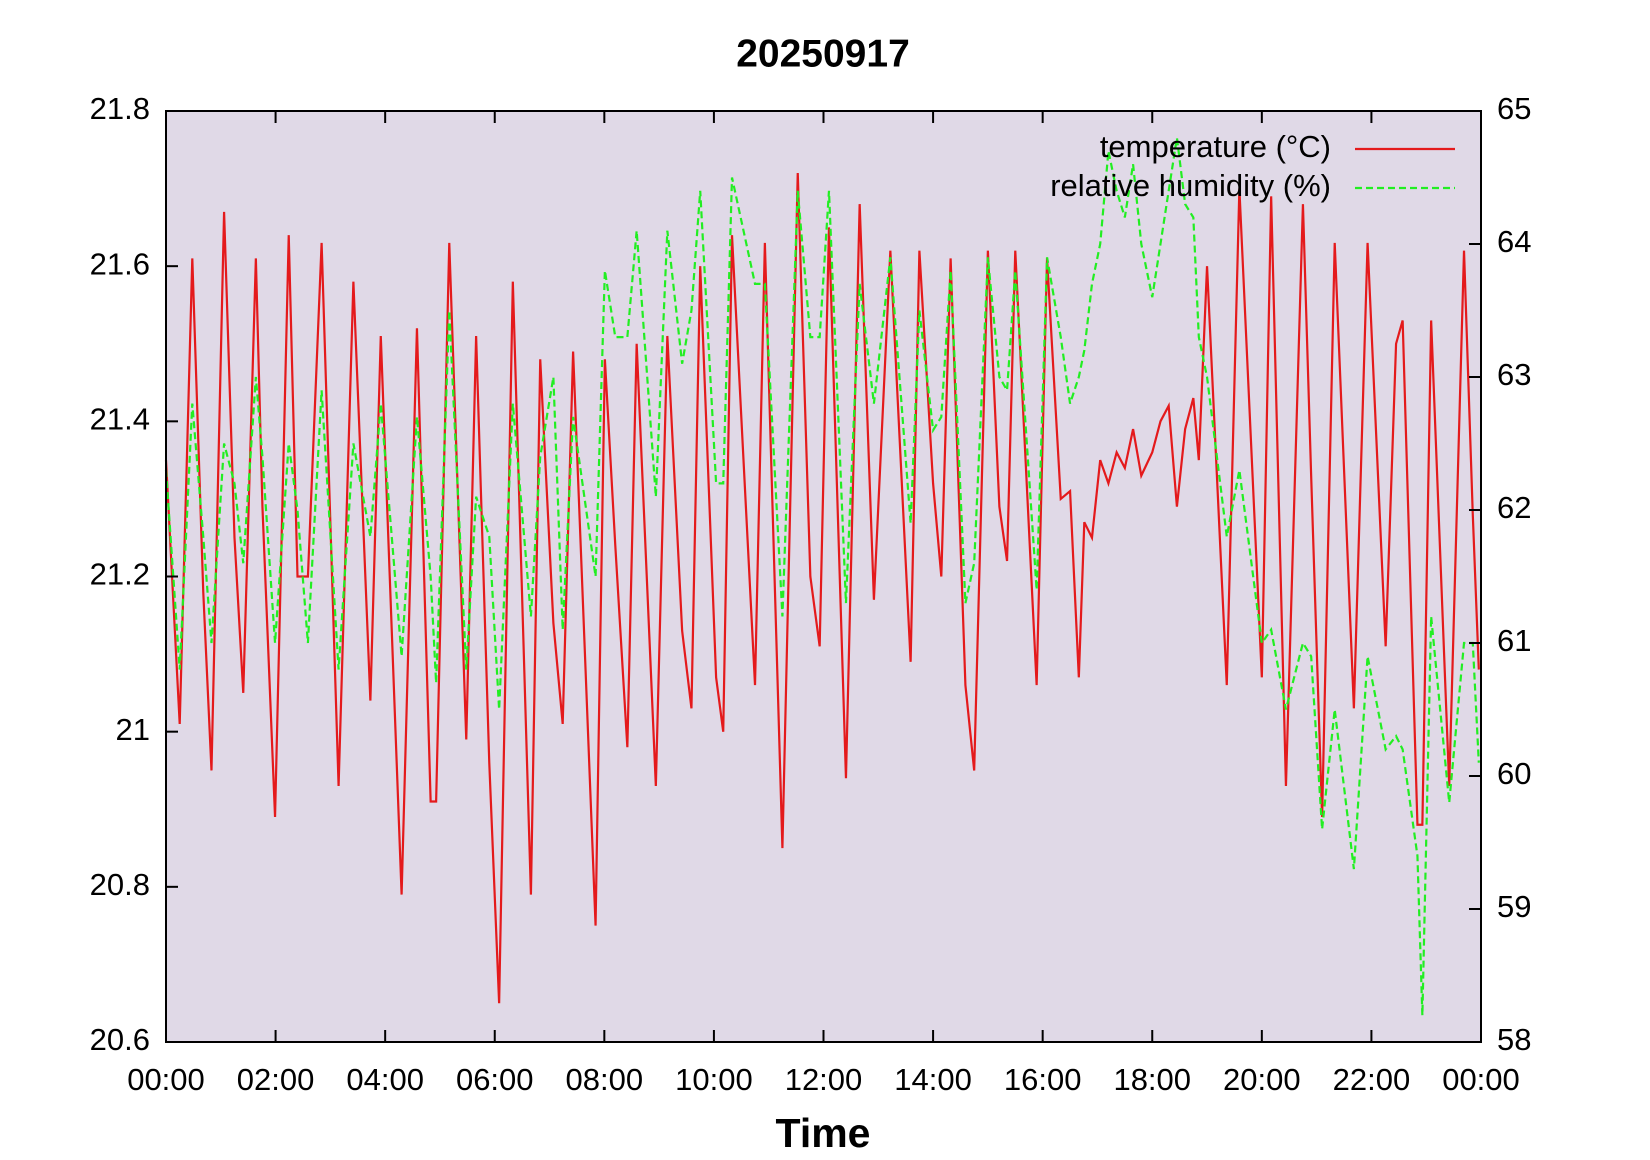 This screenshot has height=1160, width=1650. I want to click on legend-label: relative humidity (%), so click(1190, 185).